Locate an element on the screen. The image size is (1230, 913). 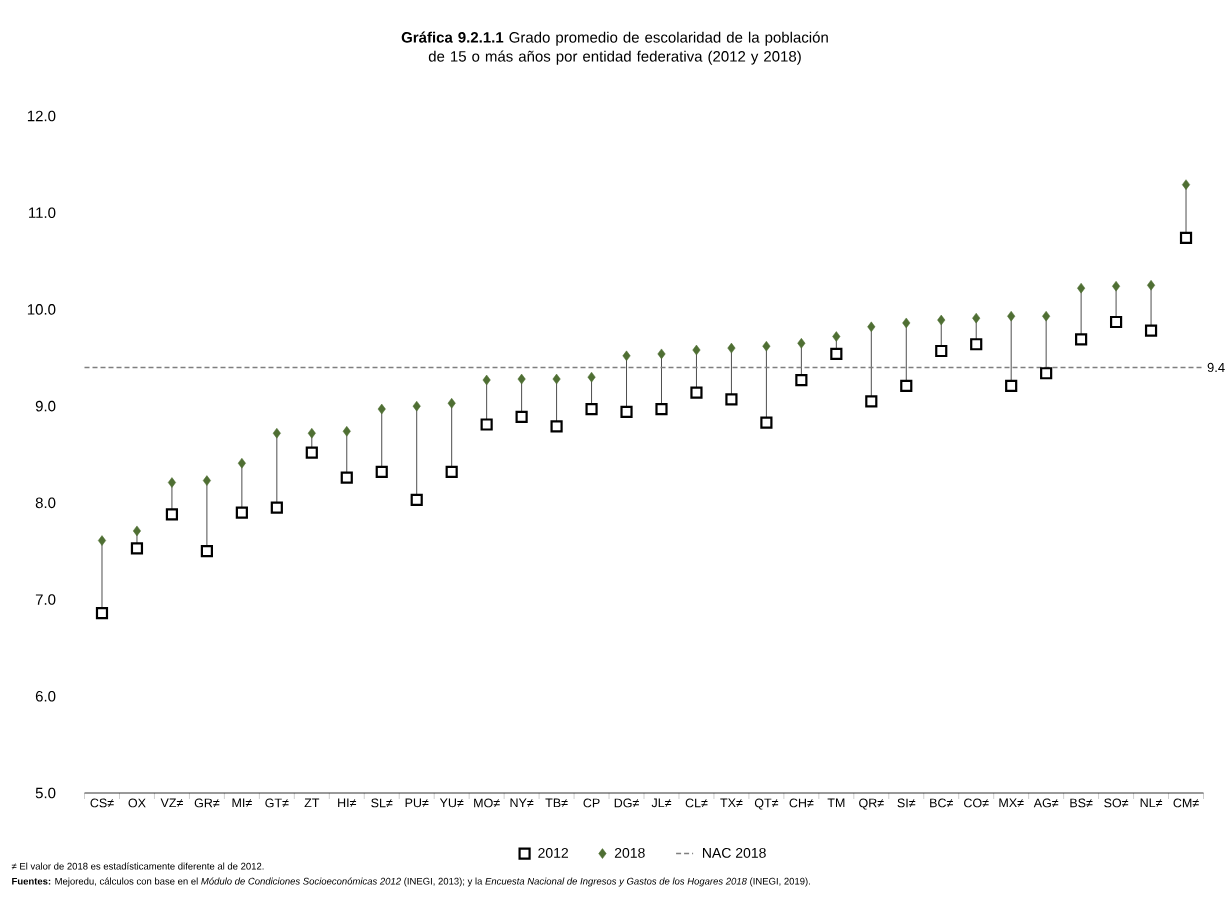
x-tick-label: HI≠ is located at coordinates (347, 803).